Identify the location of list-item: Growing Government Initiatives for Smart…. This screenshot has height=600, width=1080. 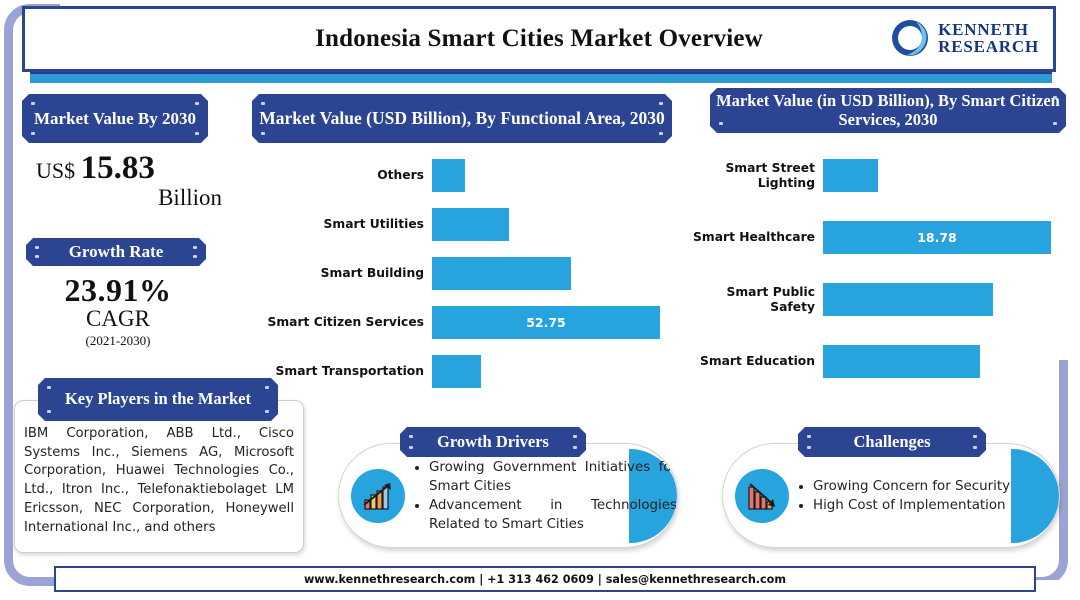
(553, 476).